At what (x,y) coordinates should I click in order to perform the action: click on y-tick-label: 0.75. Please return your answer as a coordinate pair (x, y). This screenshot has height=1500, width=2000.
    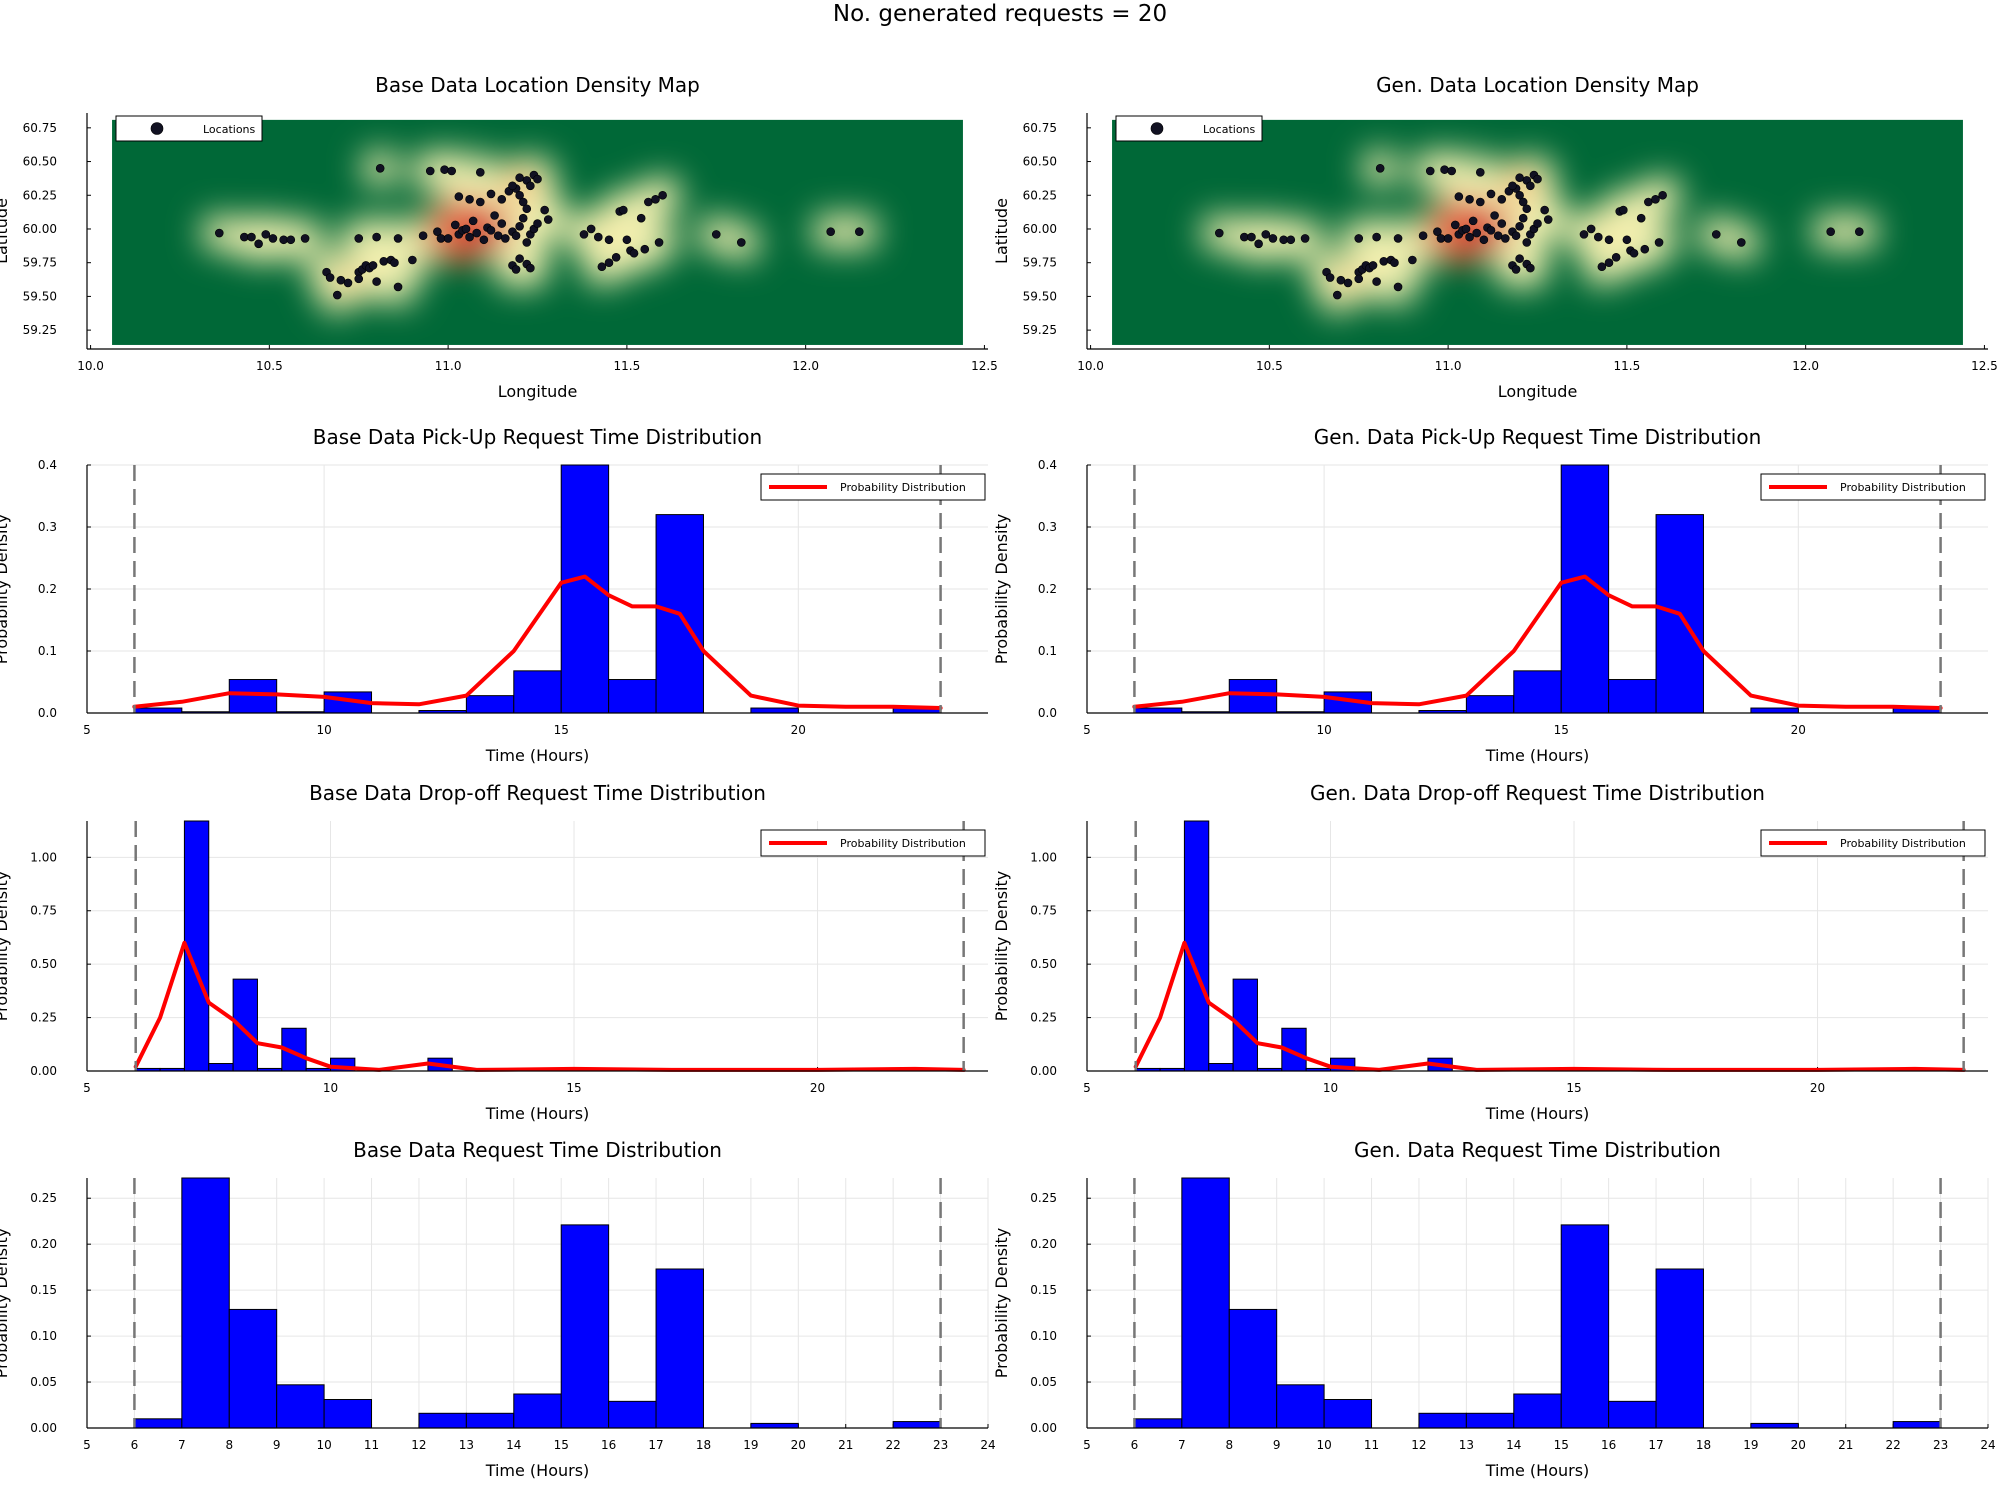
    Looking at the image, I should click on (43, 911).